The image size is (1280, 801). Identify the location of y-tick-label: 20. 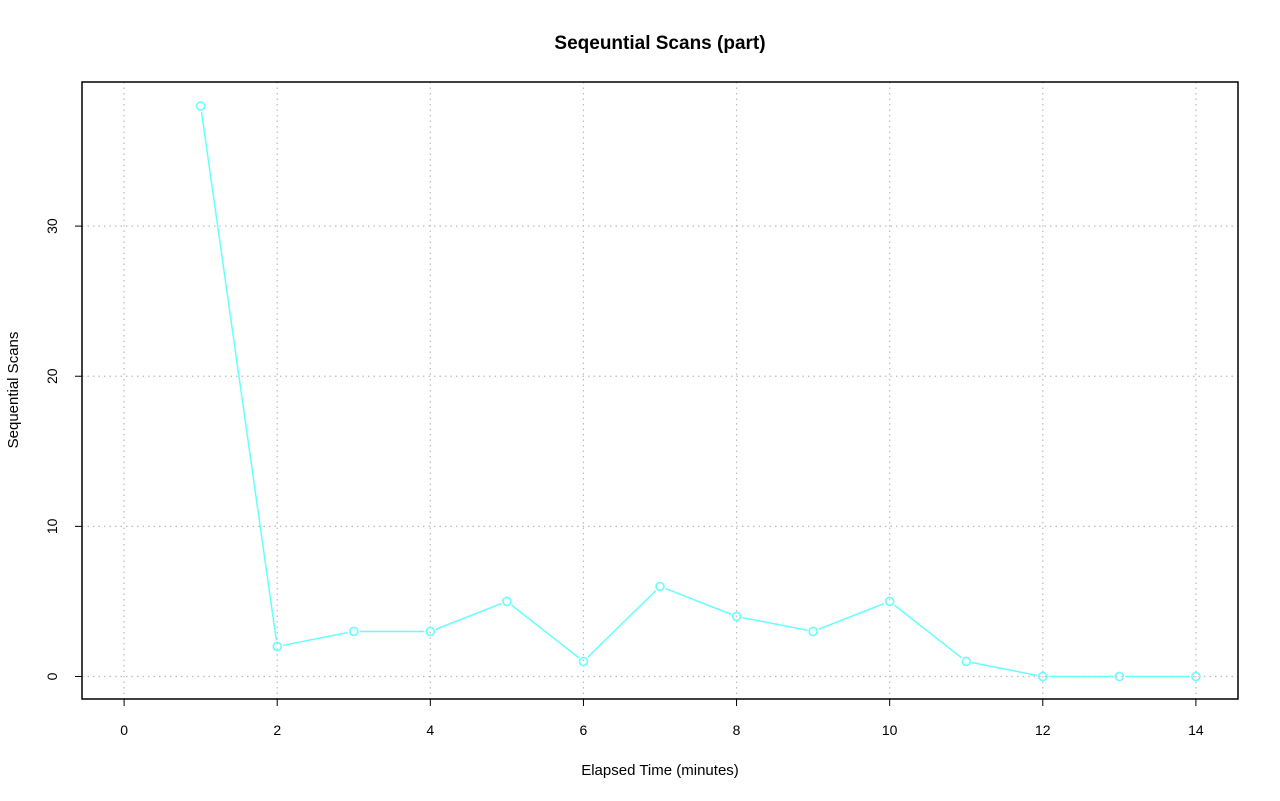
(52, 376).